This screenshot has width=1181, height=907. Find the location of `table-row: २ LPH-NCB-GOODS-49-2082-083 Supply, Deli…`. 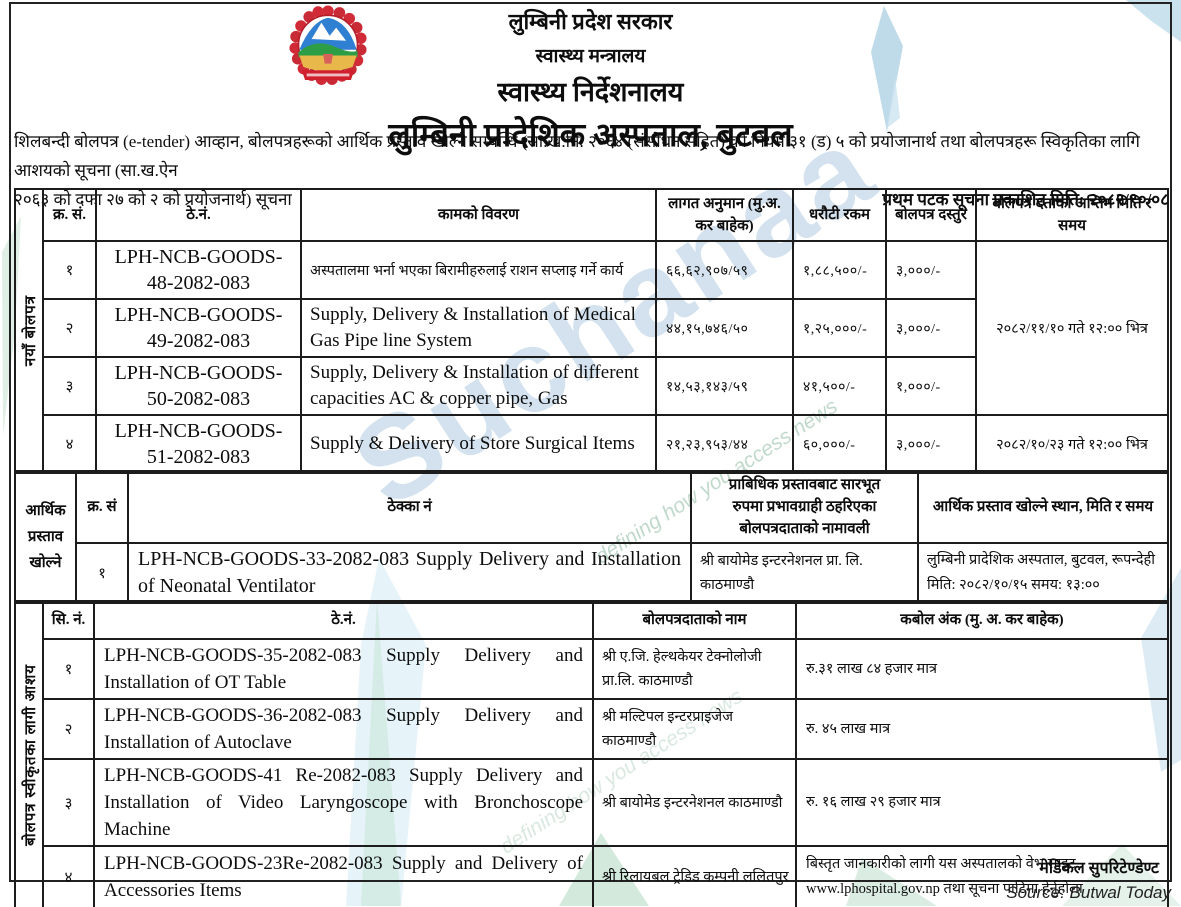

table-row: २ LPH-NCB-GOODS-49-2082-083 Supply, Deli… is located at coordinates (591, 328).